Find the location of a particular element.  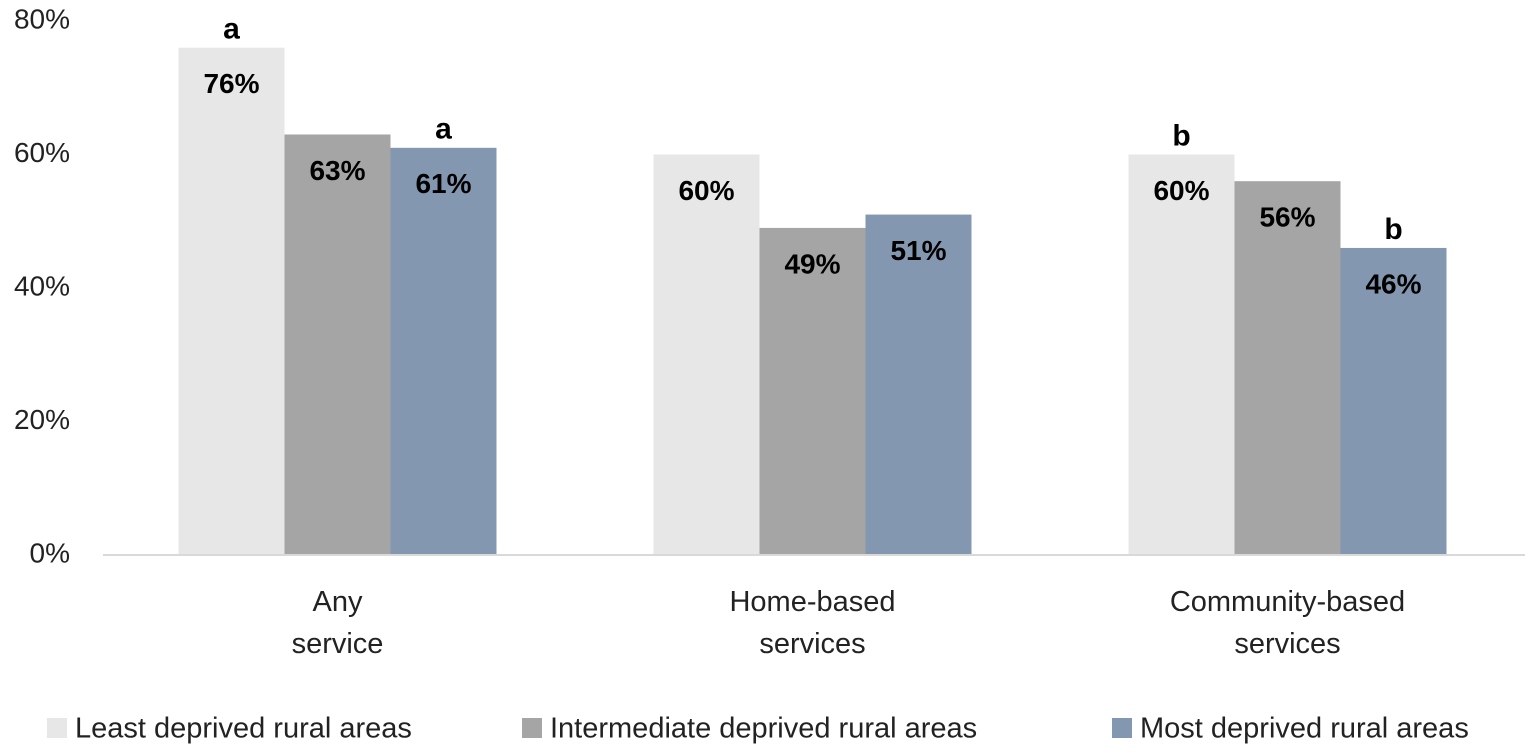

value-label: 63% is located at coordinates (337, 170).